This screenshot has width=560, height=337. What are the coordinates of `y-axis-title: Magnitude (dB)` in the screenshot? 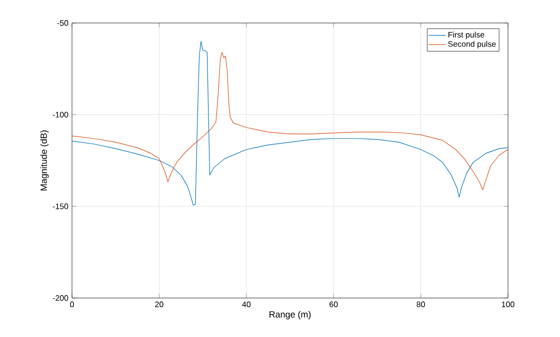 It's located at (44, 160).